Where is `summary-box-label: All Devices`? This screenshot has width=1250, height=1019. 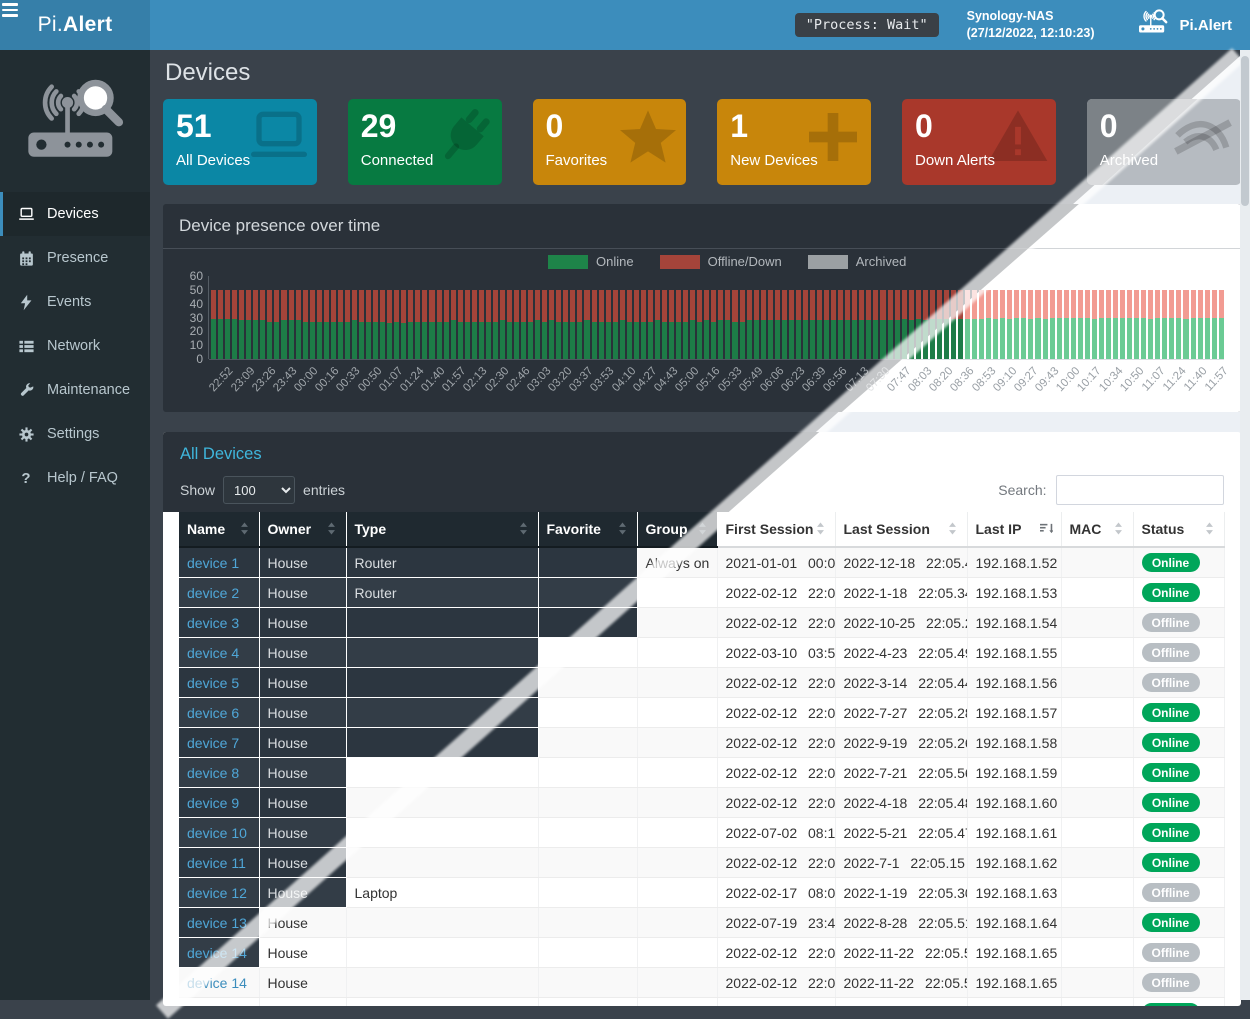
summary-box-label: All Devices is located at coordinates (240, 160).